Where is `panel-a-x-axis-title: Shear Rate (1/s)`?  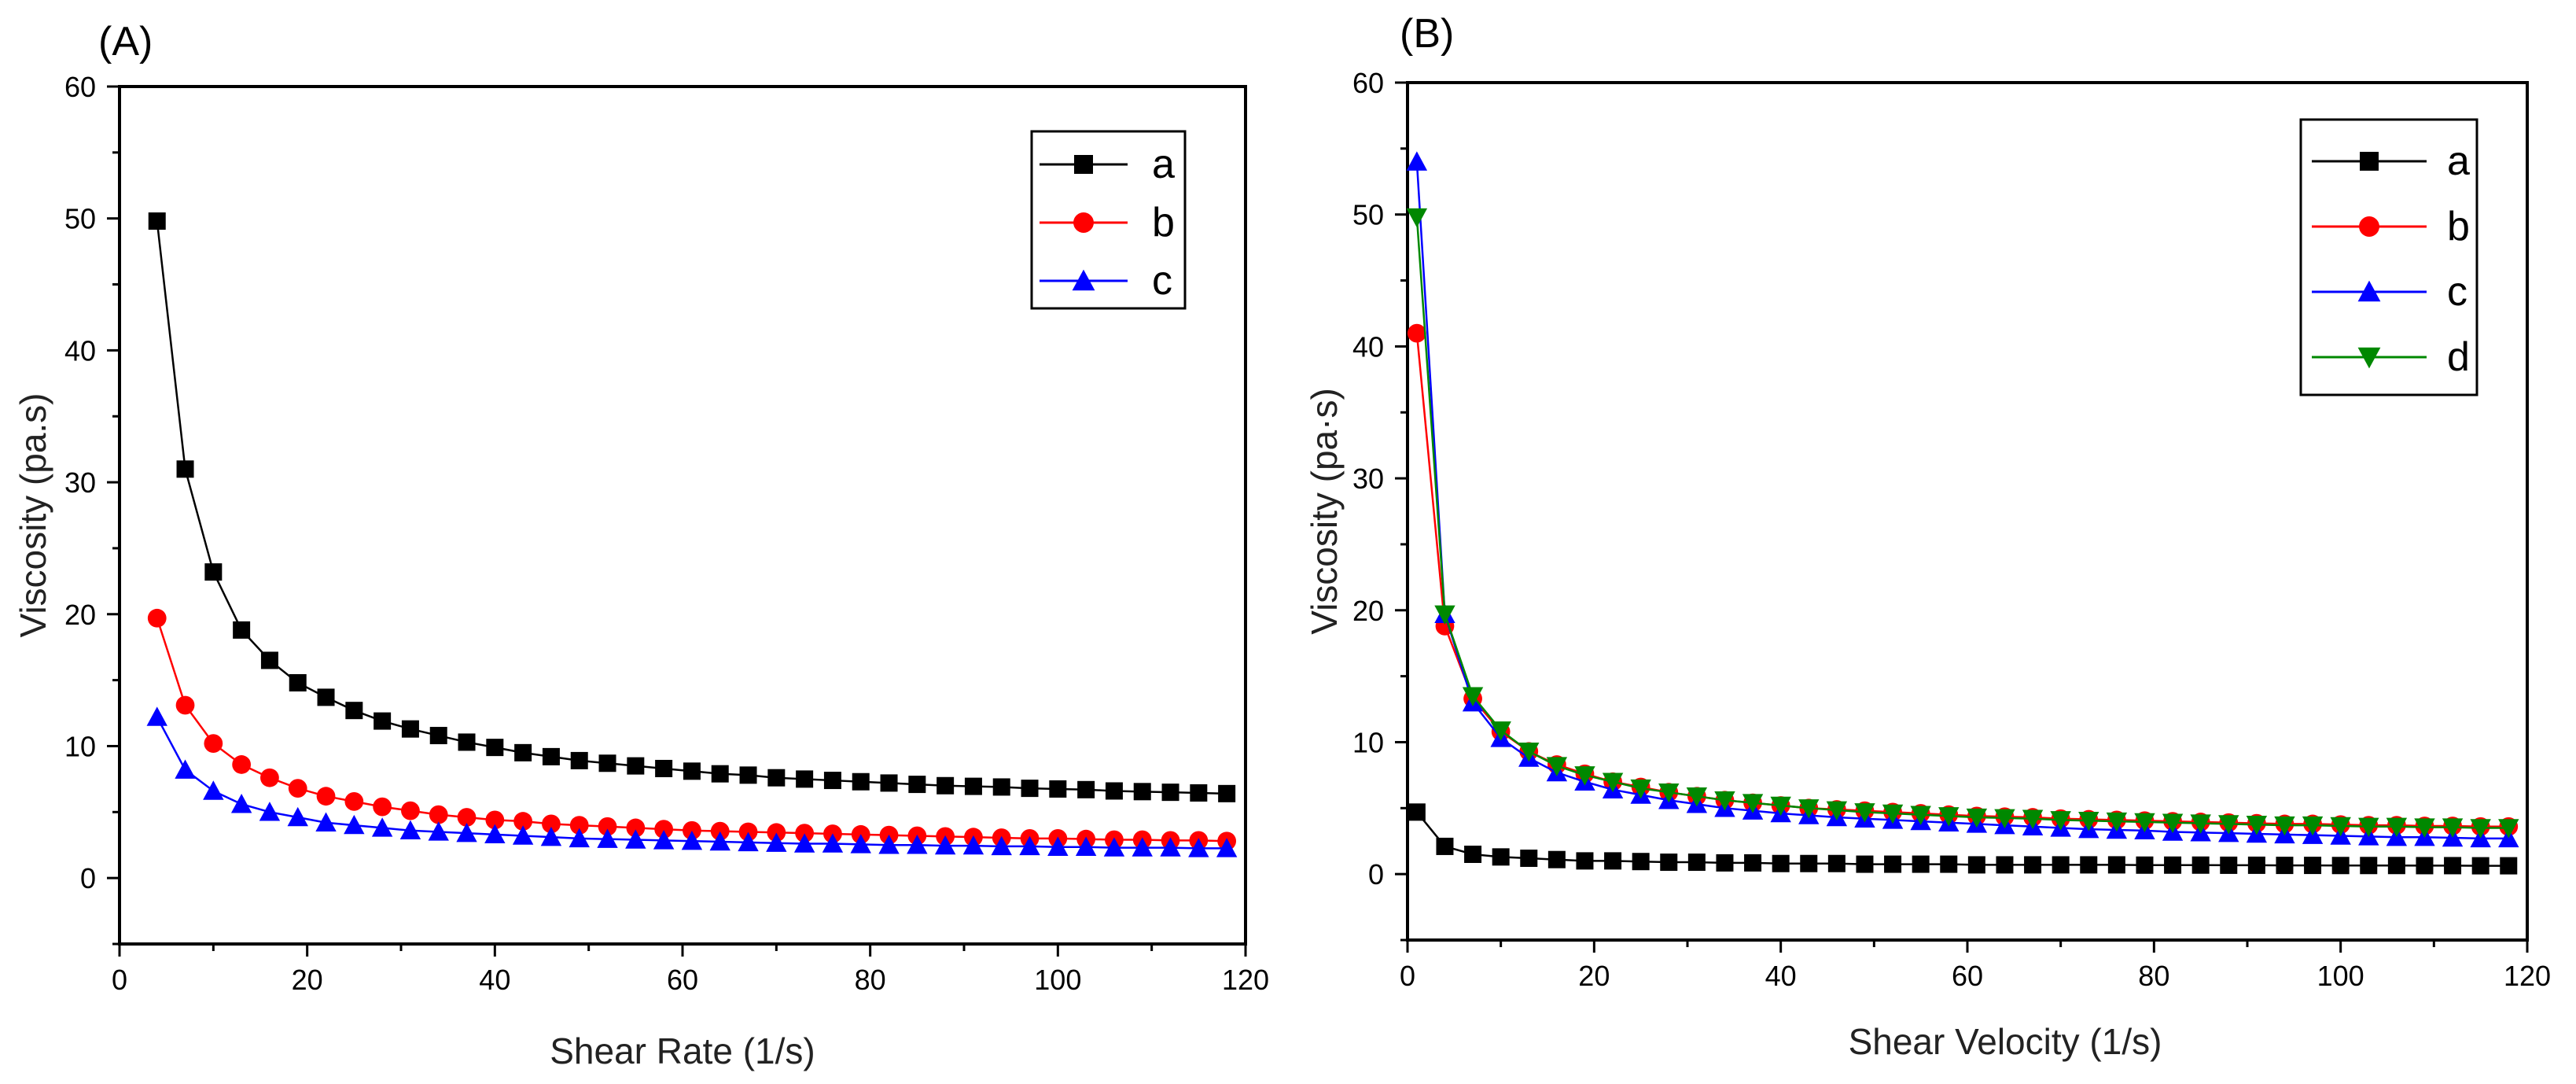
panel-a-x-axis-title: Shear Rate (1/s) is located at coordinates (683, 1051).